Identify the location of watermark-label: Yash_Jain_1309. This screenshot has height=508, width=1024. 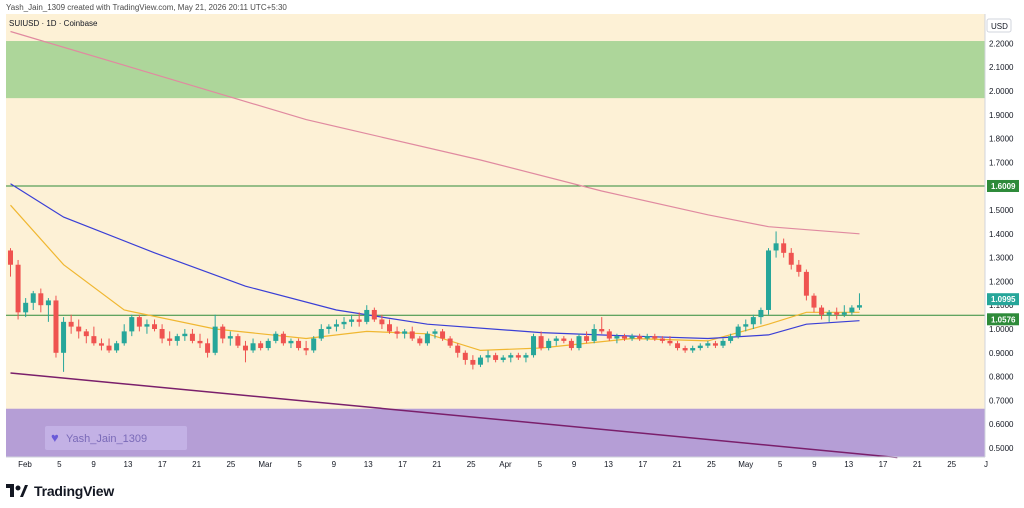
(106, 439).